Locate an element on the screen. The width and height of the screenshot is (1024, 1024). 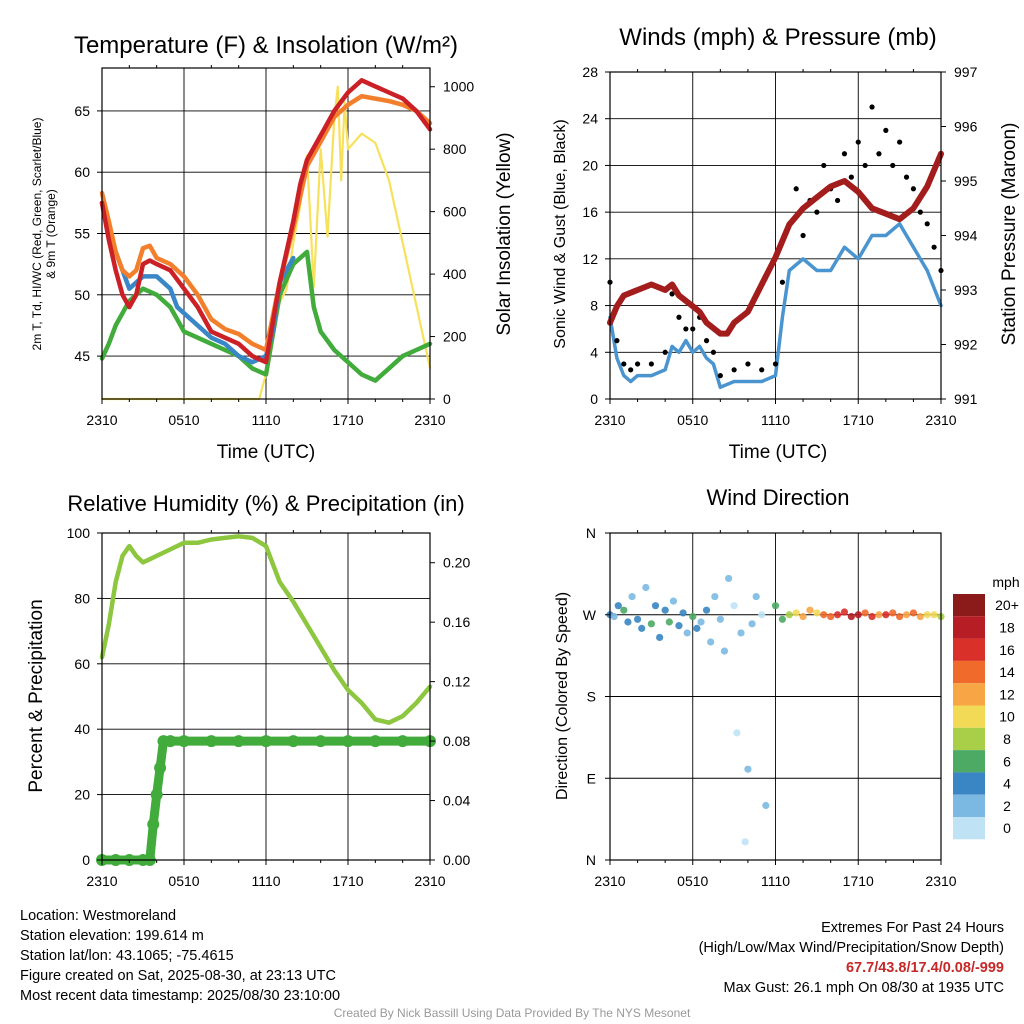
y2-tick-label: 600 is located at coordinates (455, 212).